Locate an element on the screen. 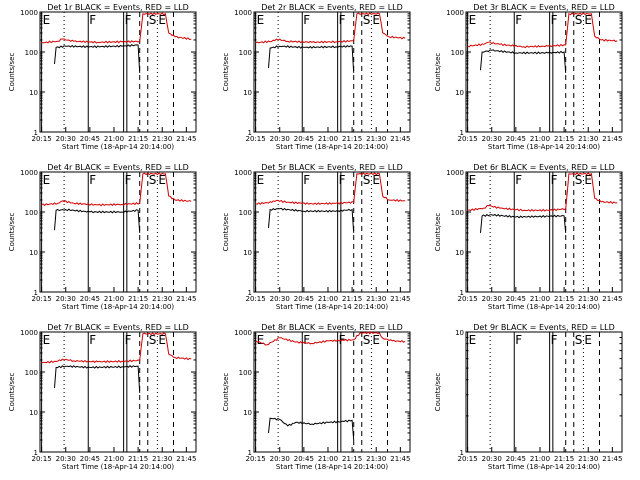 The width and height of the screenshot is (640, 480). chart-title: Det 8r BLACK = Events, RED = LLD is located at coordinates (332, 327).